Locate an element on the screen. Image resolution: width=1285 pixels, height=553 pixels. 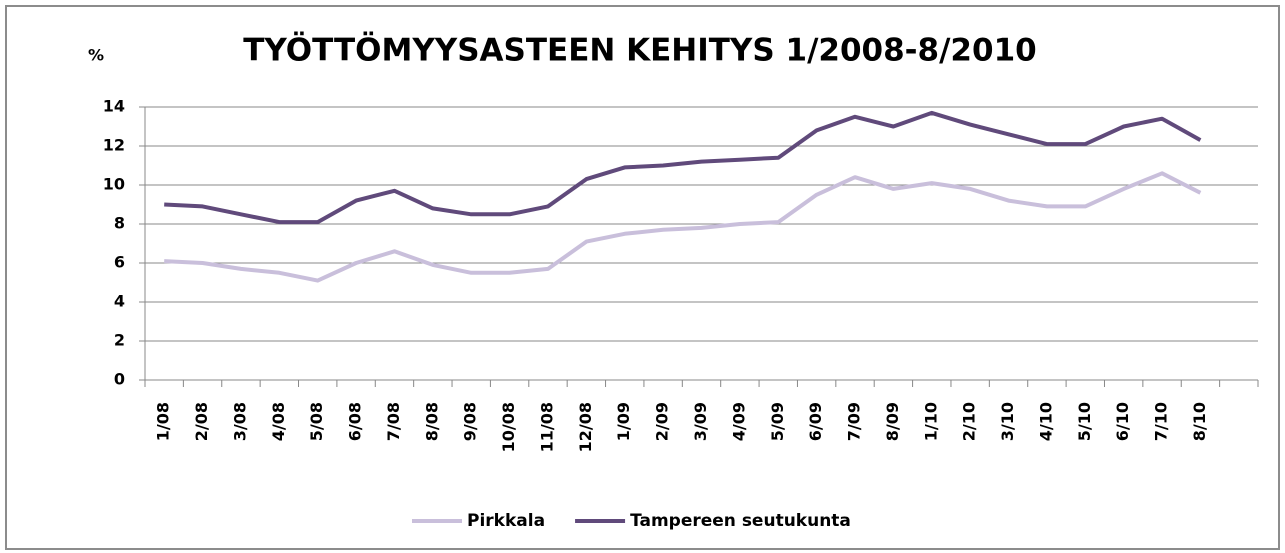
y-axis-label: % is located at coordinates (96, 55).